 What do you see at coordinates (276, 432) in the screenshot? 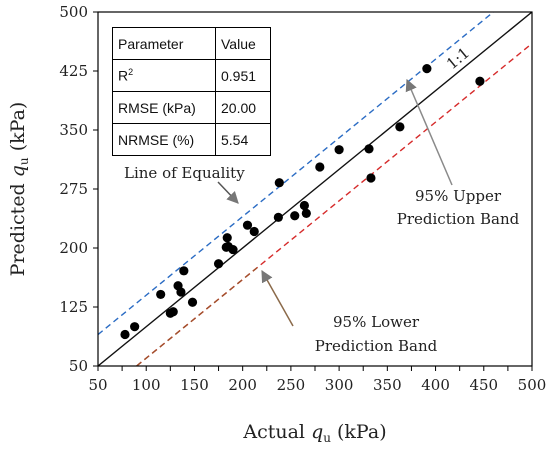
I see `x-axis-title-prefix: Actual` at bounding box center [276, 432].